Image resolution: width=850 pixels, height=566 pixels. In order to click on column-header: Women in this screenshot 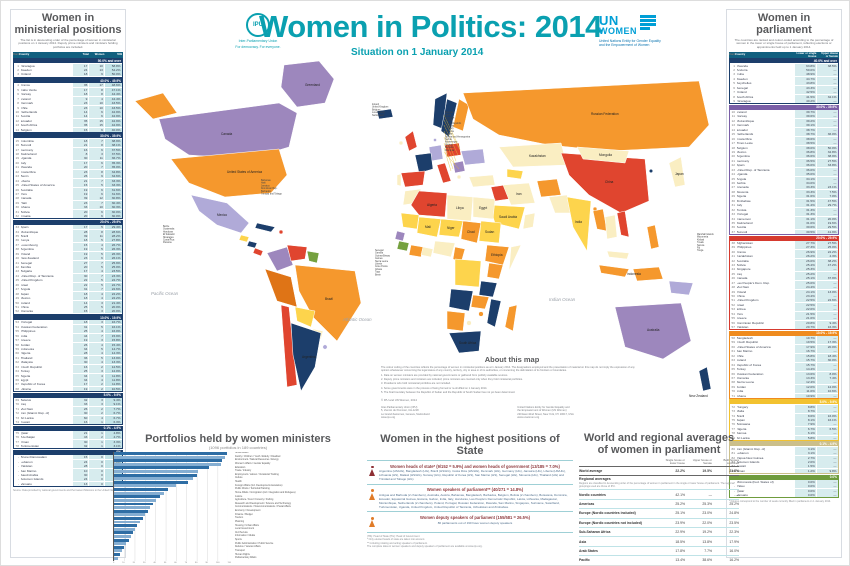, I will do `click(99, 55)`.